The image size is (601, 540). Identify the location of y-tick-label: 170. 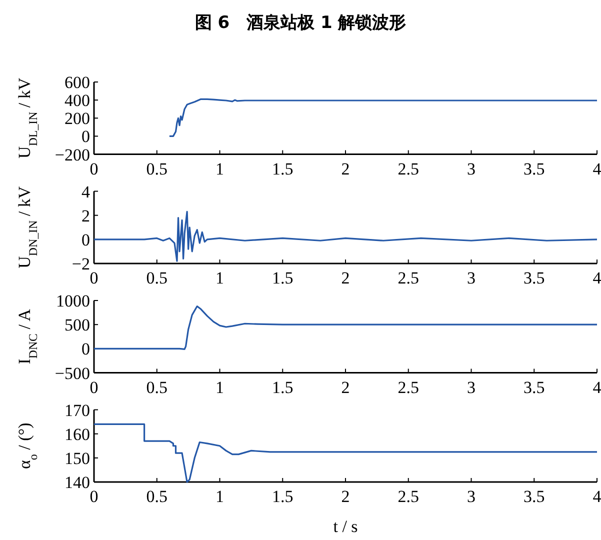
(77, 410).